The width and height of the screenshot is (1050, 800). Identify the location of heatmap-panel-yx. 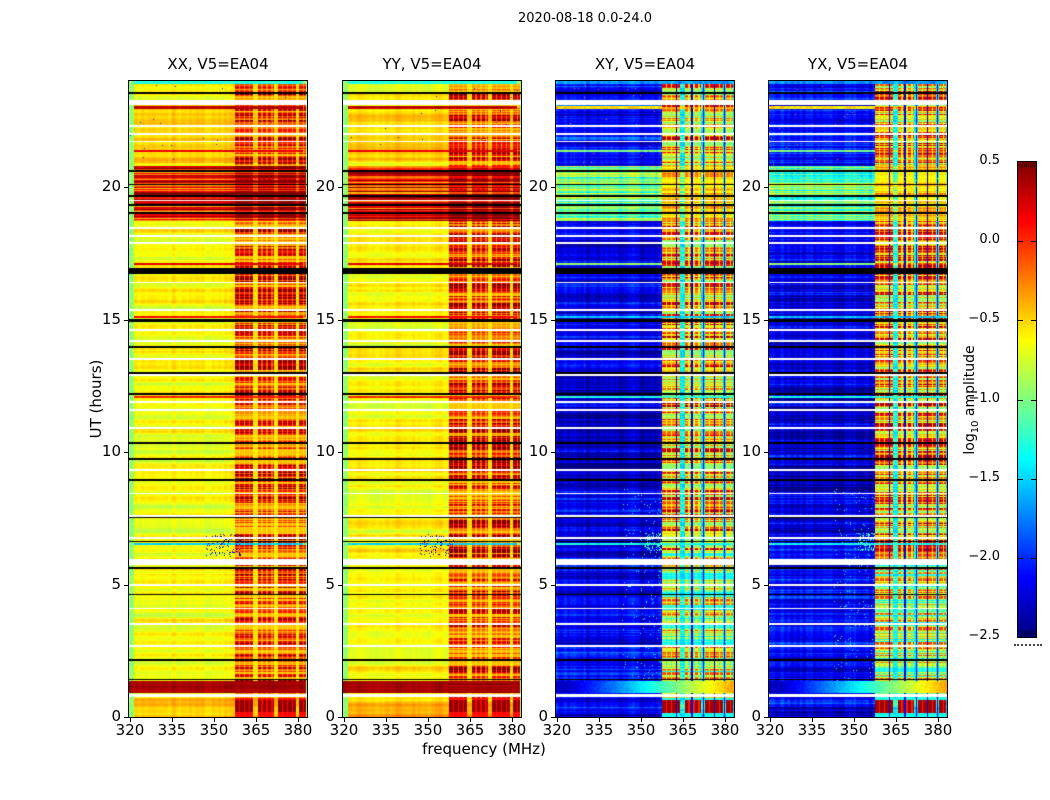
(858, 399).